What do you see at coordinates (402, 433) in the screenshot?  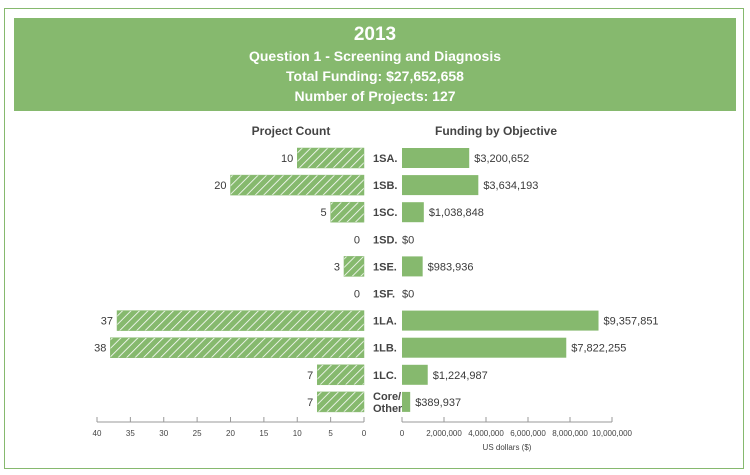 I see `right-axis-tick-label: 0` at bounding box center [402, 433].